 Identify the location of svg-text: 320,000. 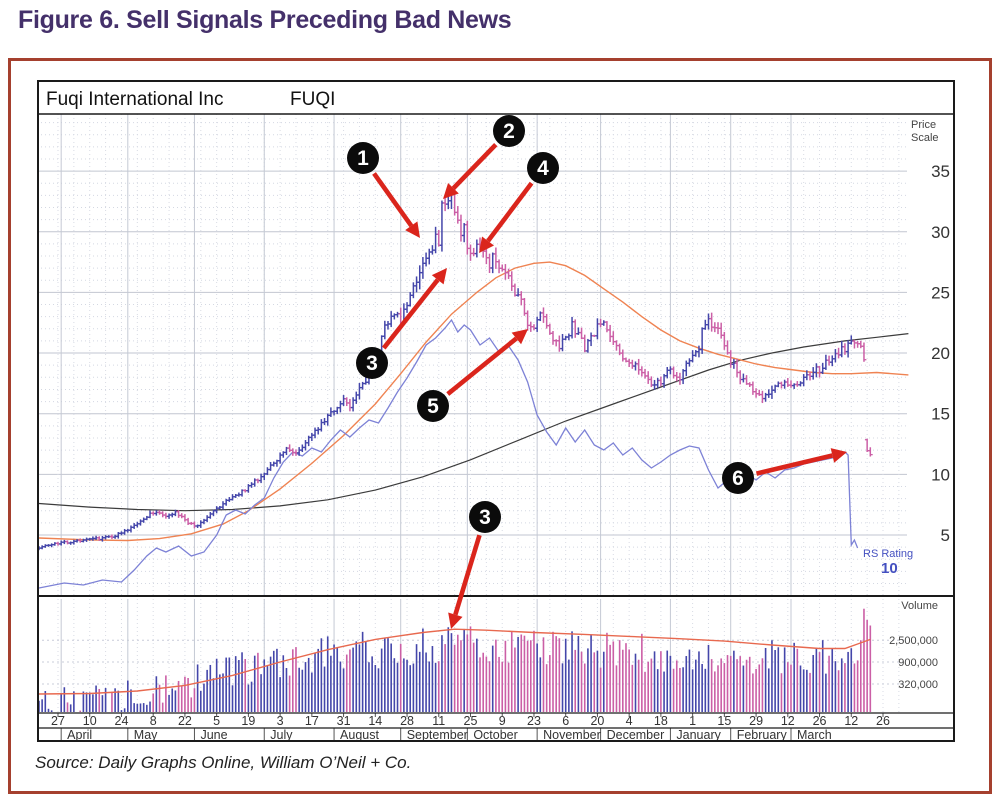
(918, 685).